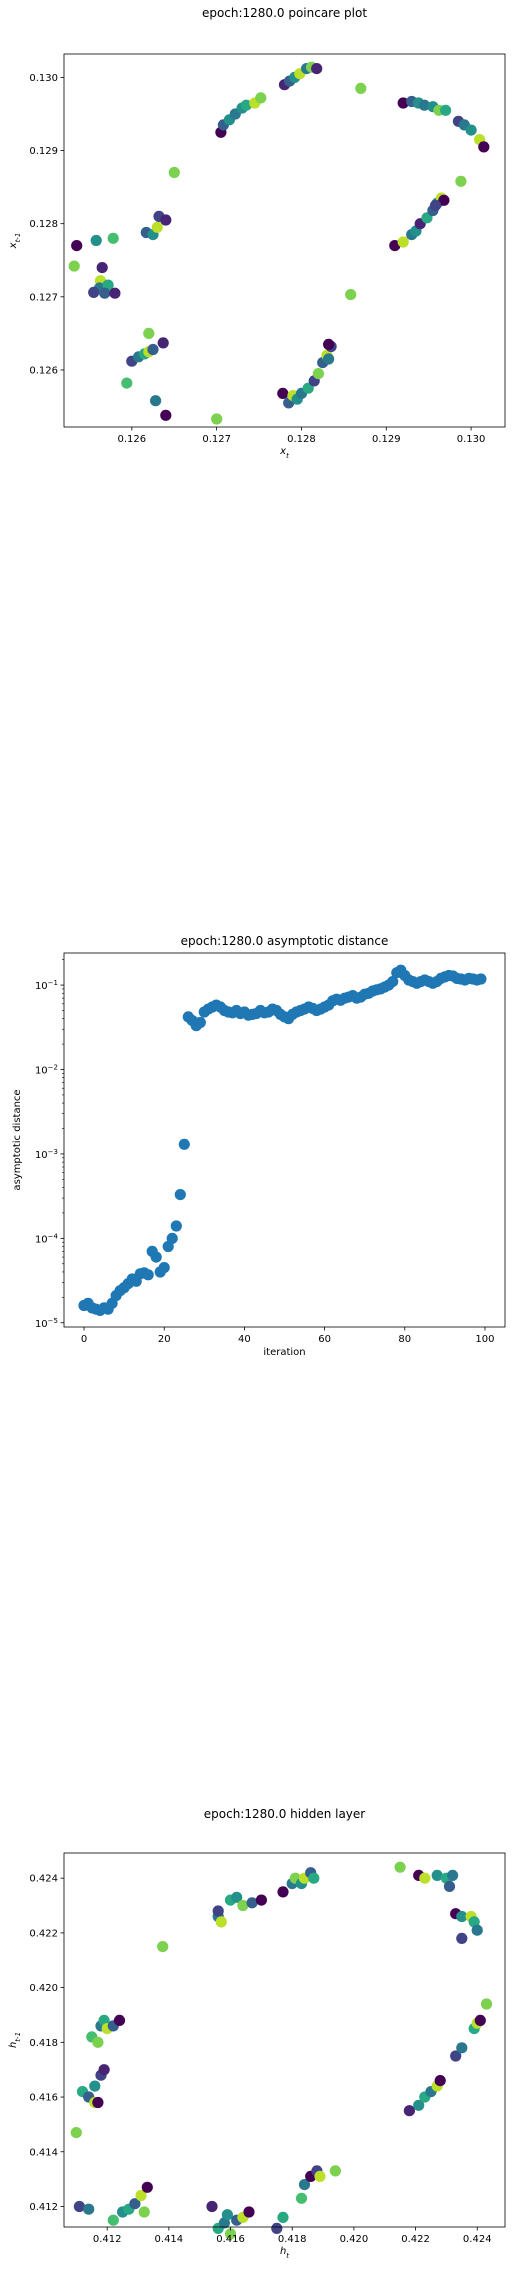  What do you see at coordinates (47, 1238) in the screenshot?
I see `y-tick-label: 10⁻⁴` at bounding box center [47, 1238].